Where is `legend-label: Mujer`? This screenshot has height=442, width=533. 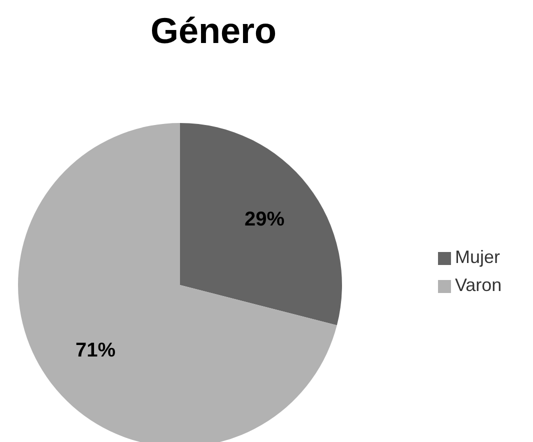 legend-label: Mujer is located at coordinates (477, 257).